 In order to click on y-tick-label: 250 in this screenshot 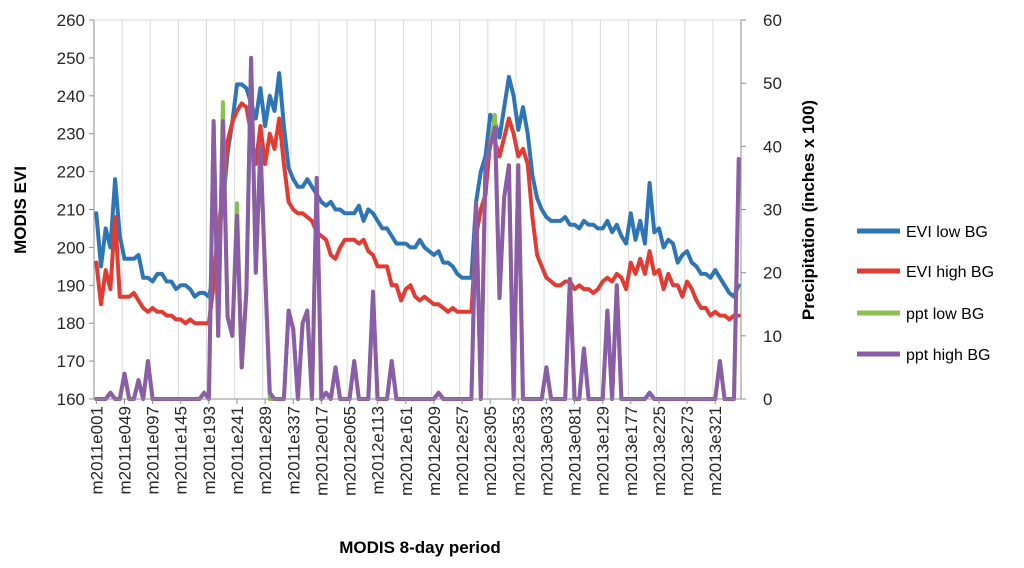, I will do `click(71, 58)`.